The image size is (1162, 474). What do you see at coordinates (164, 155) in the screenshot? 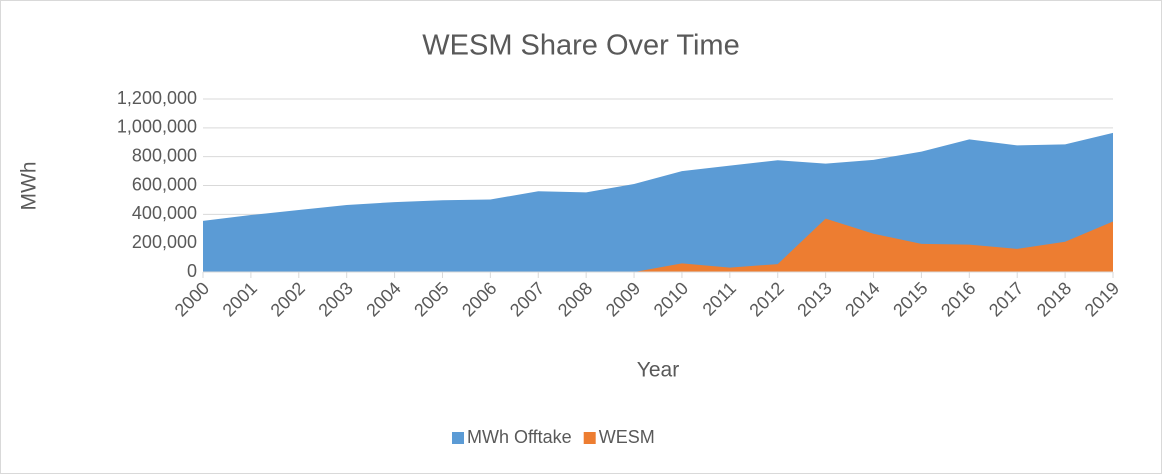
I see `y-tick-label: 800,000` at bounding box center [164, 155].